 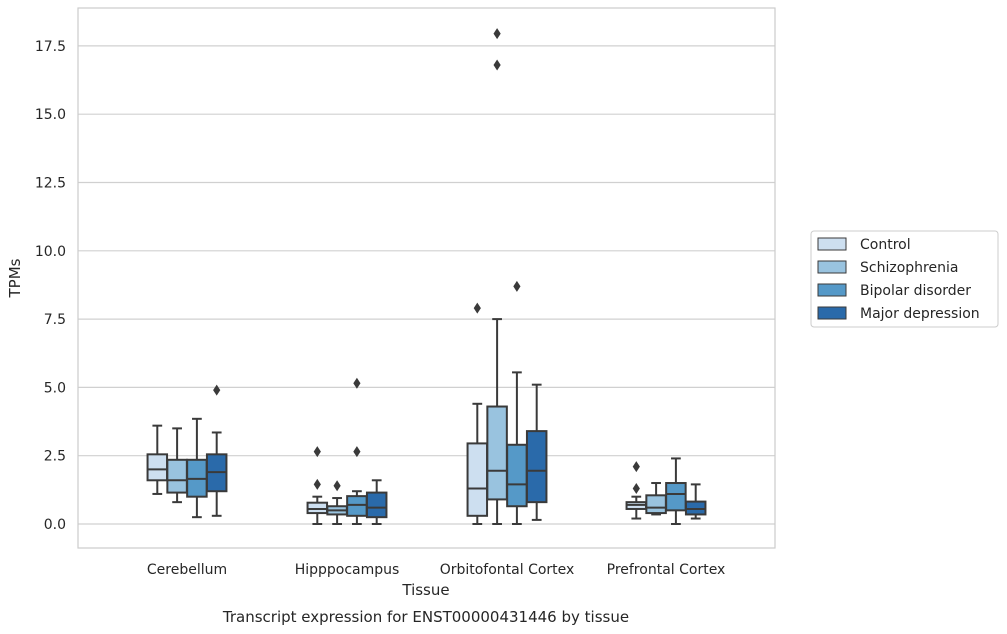 I want to click on y-tick-label: 2.5, so click(x=55, y=457).